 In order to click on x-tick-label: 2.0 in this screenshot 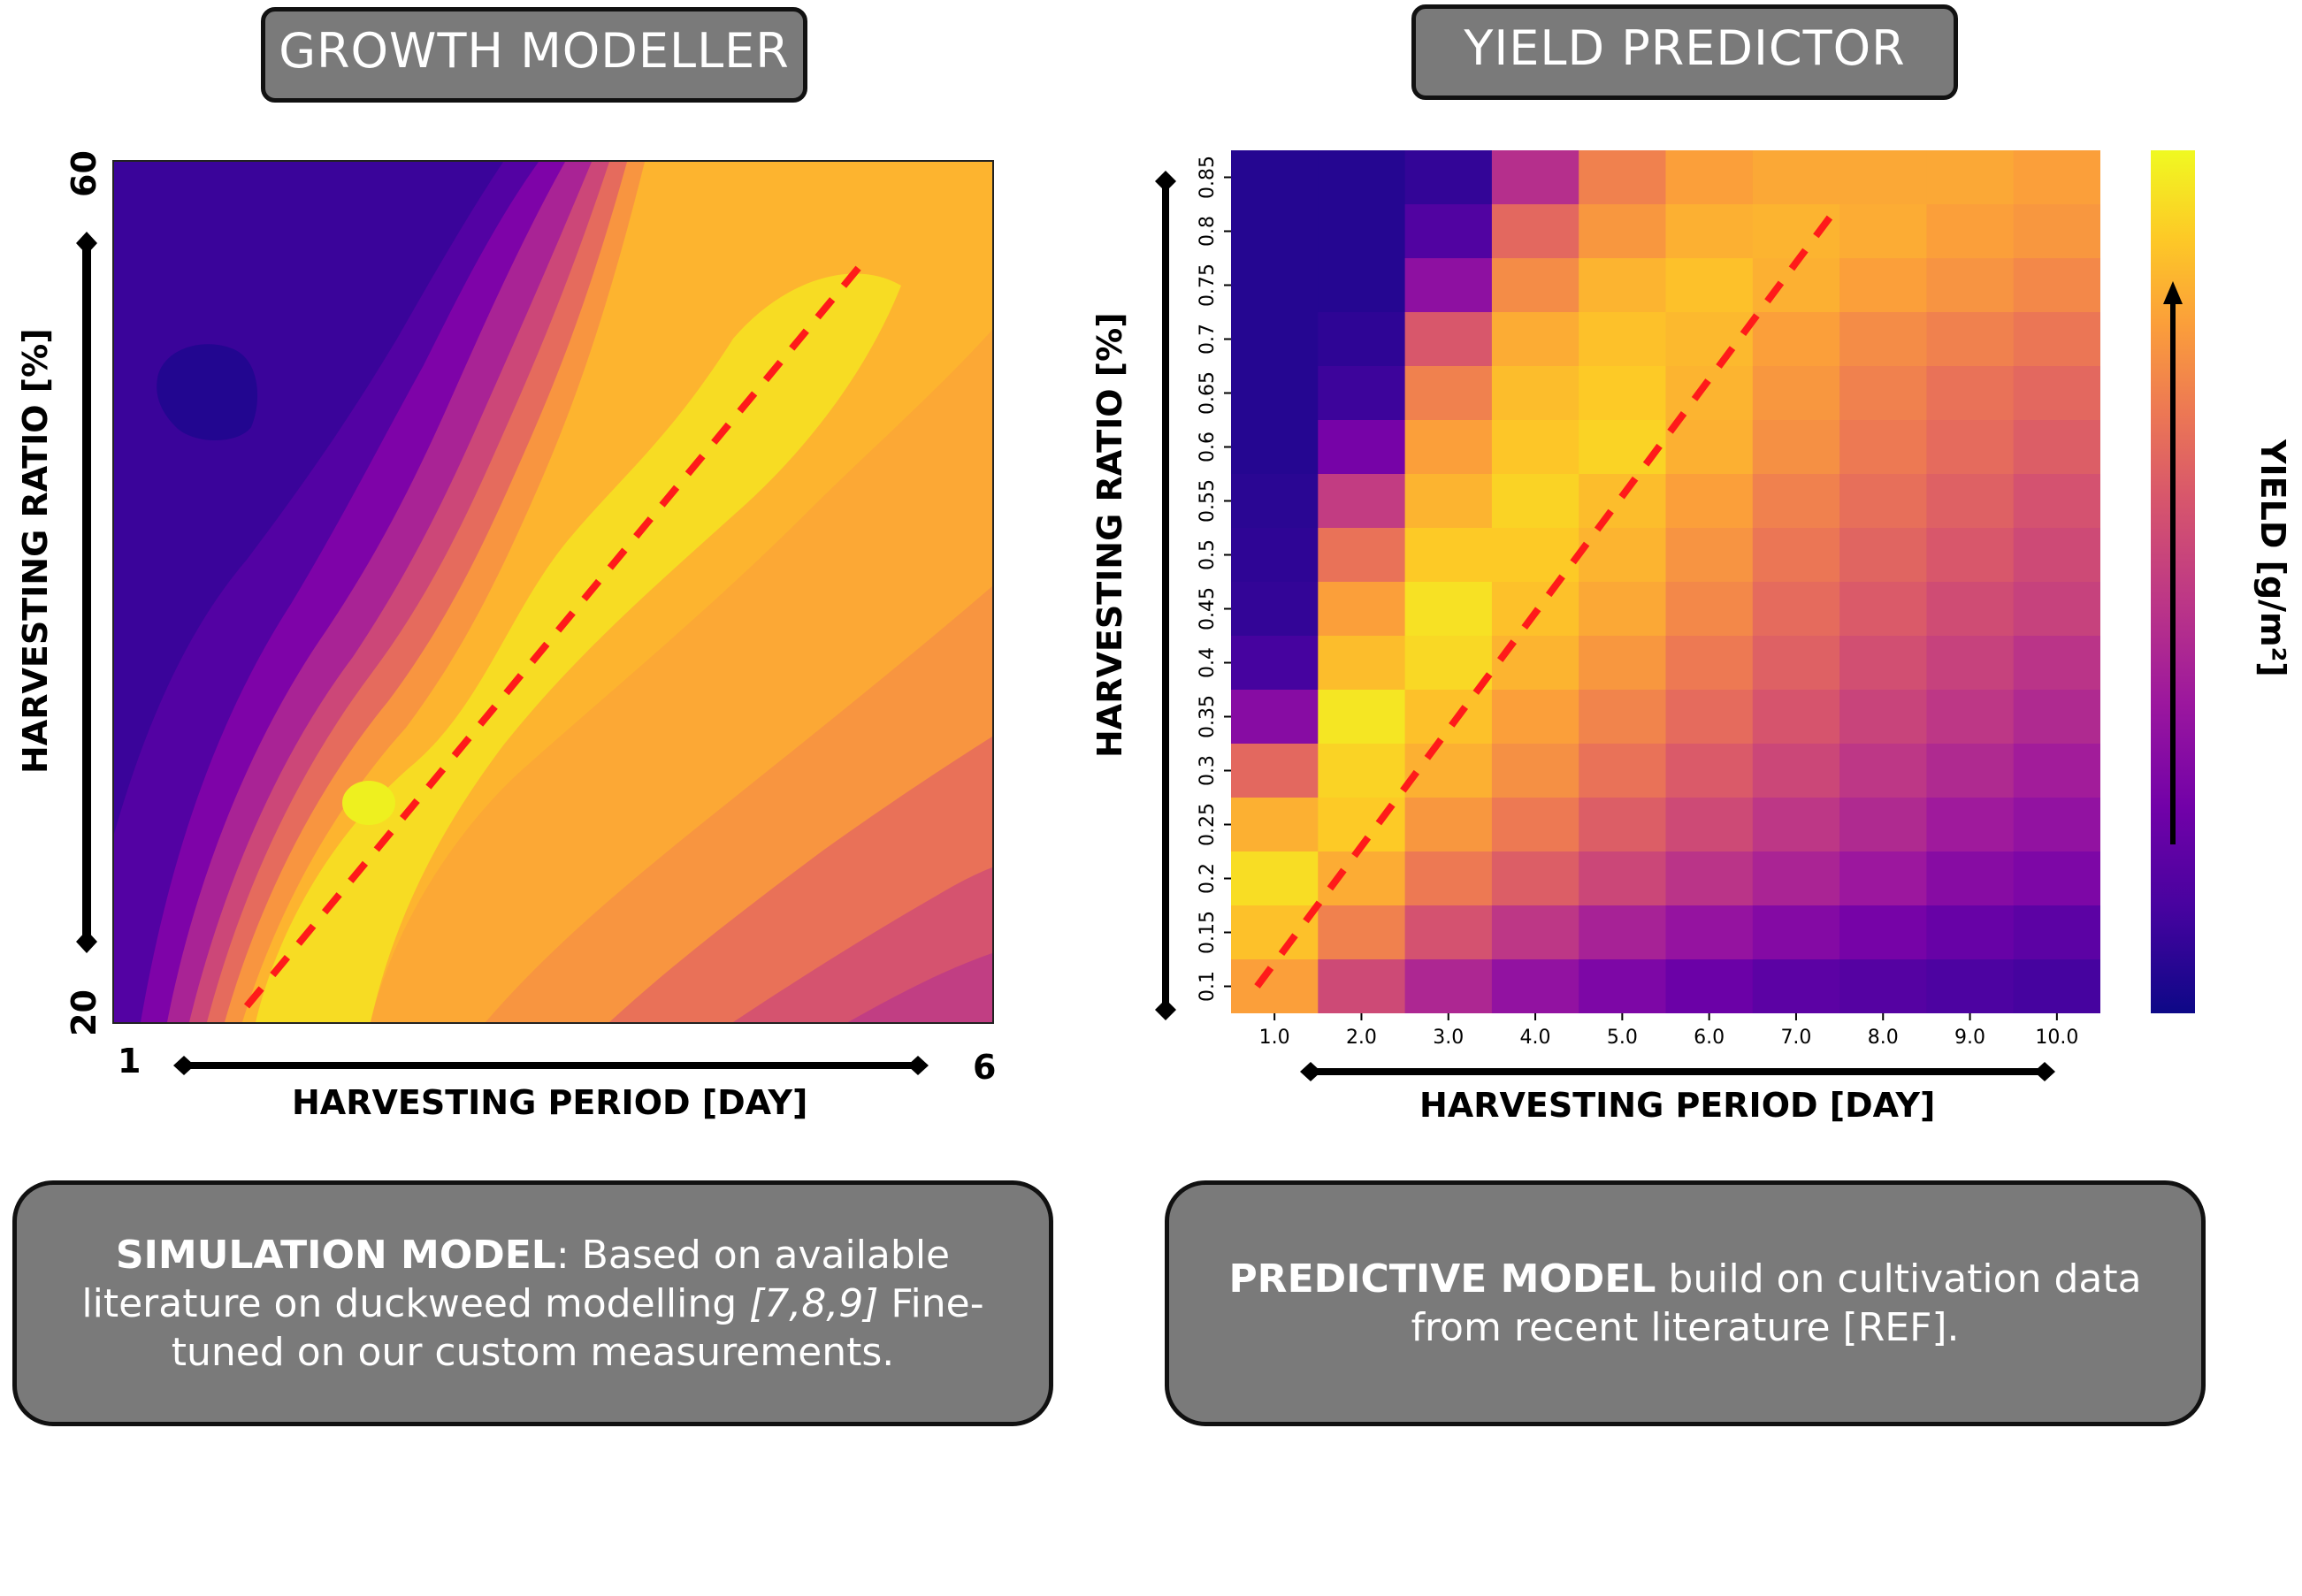, I will do `click(1361, 1038)`.